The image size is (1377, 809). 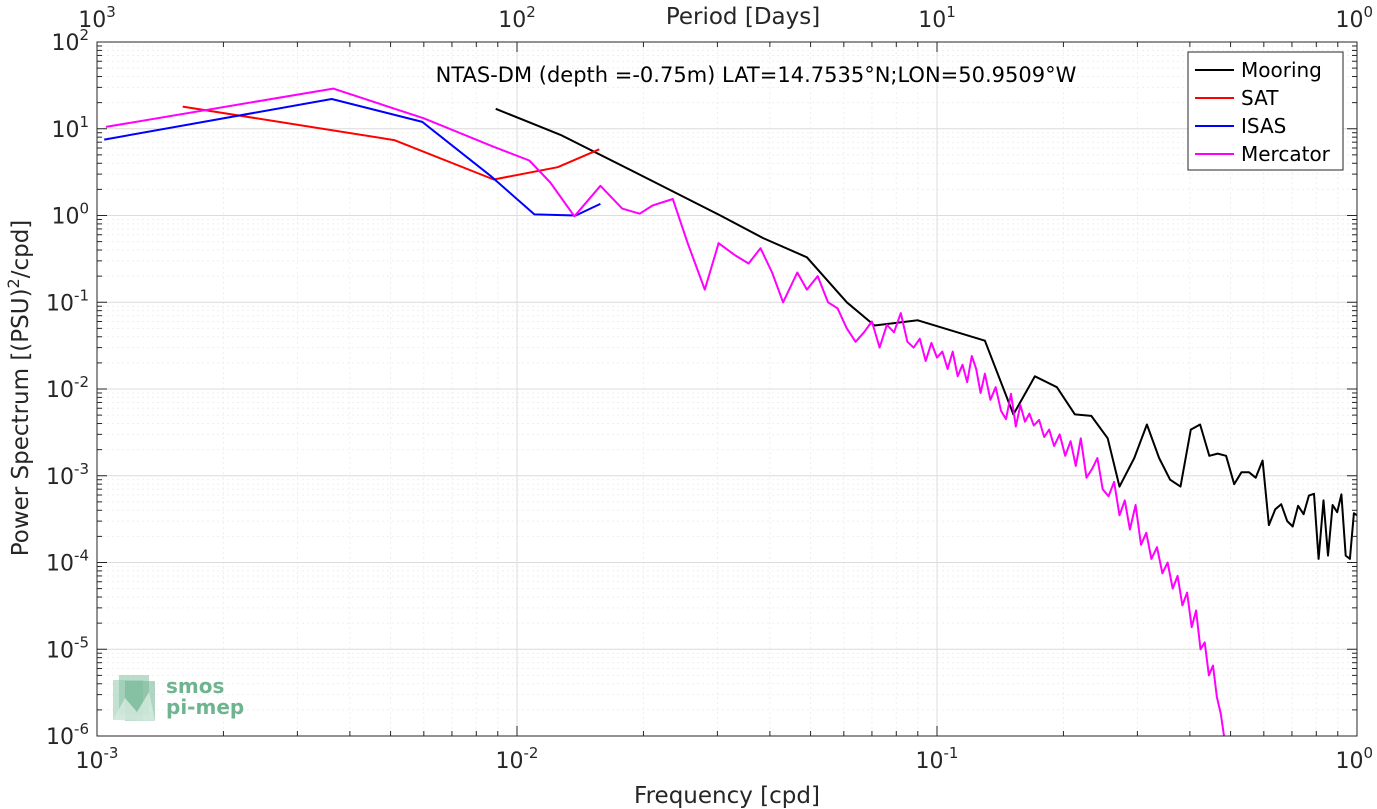 What do you see at coordinates (1263, 112) in the screenshot?
I see `legend-entries: Mooring SAT ISAS Mercator` at bounding box center [1263, 112].